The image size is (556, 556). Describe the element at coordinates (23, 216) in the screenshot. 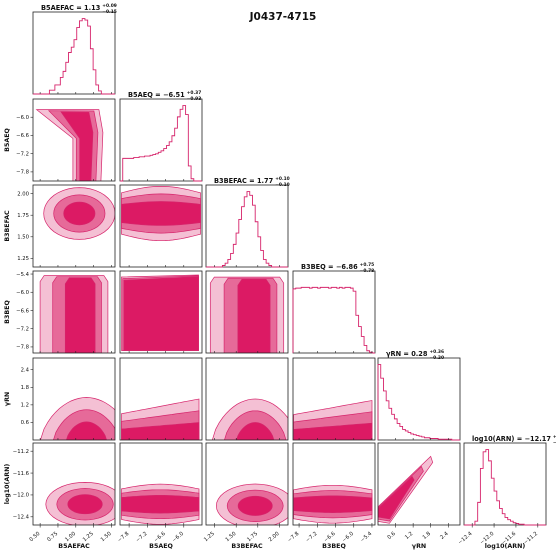

I see `y-tick-label-B3BEFAC: 1.75` at that location.